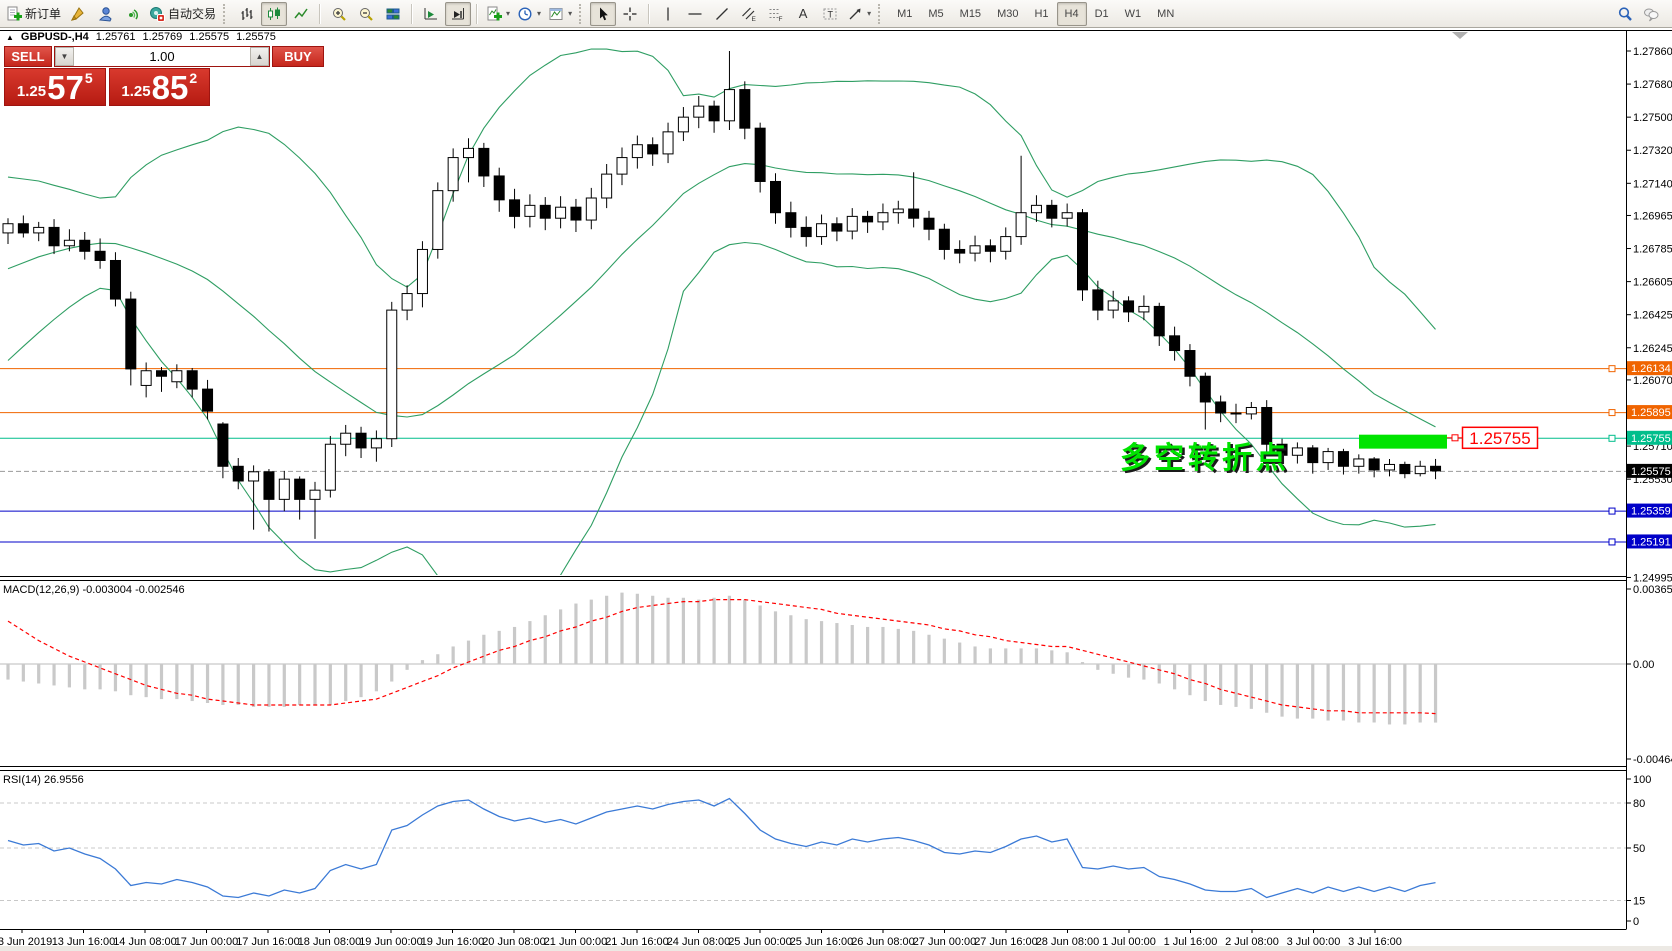 The image size is (1672, 951). What do you see at coordinates (529, 14) in the screenshot?
I see `periods-button: ▾` at bounding box center [529, 14].